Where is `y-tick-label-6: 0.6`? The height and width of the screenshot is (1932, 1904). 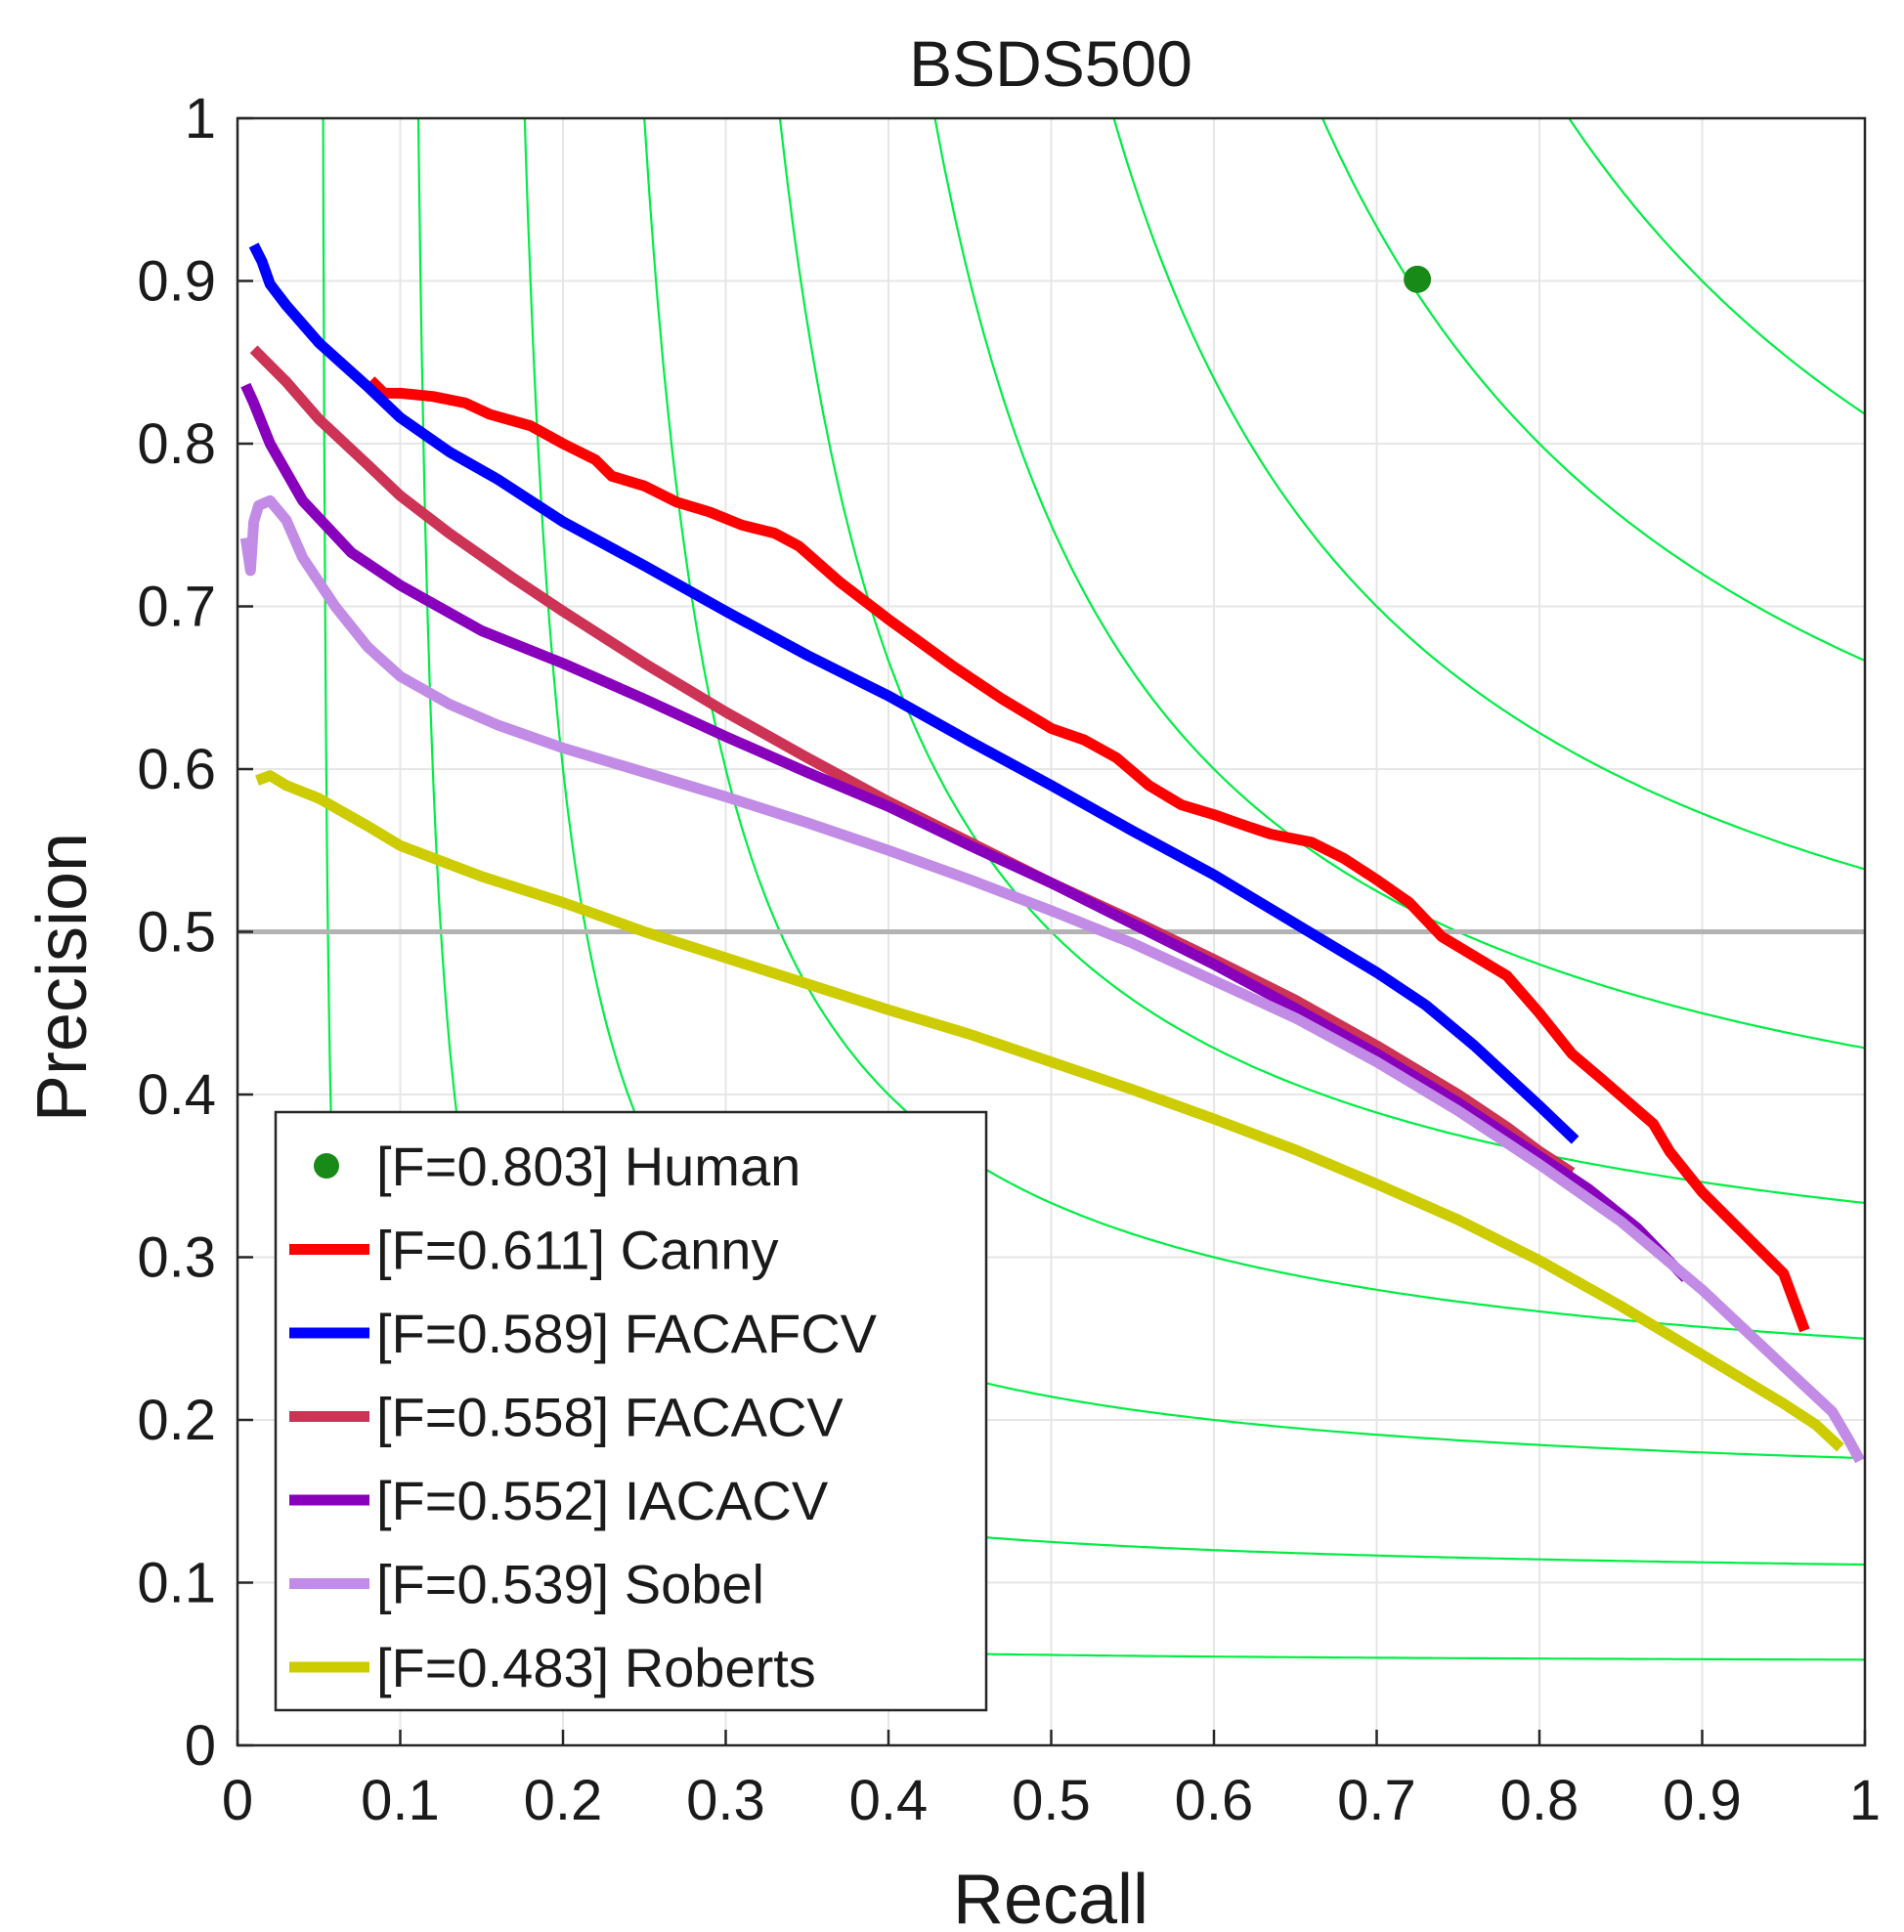 y-tick-label-6: 0.6 is located at coordinates (176, 770).